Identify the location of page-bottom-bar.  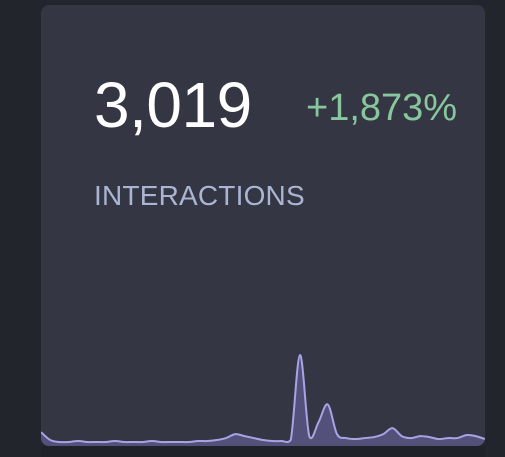
(263, 451).